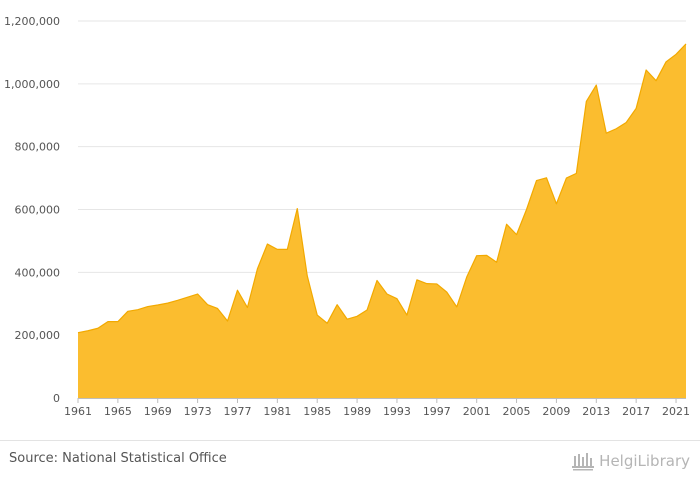  I want to click on source-label: Source: National Statistical Office, so click(118, 458).